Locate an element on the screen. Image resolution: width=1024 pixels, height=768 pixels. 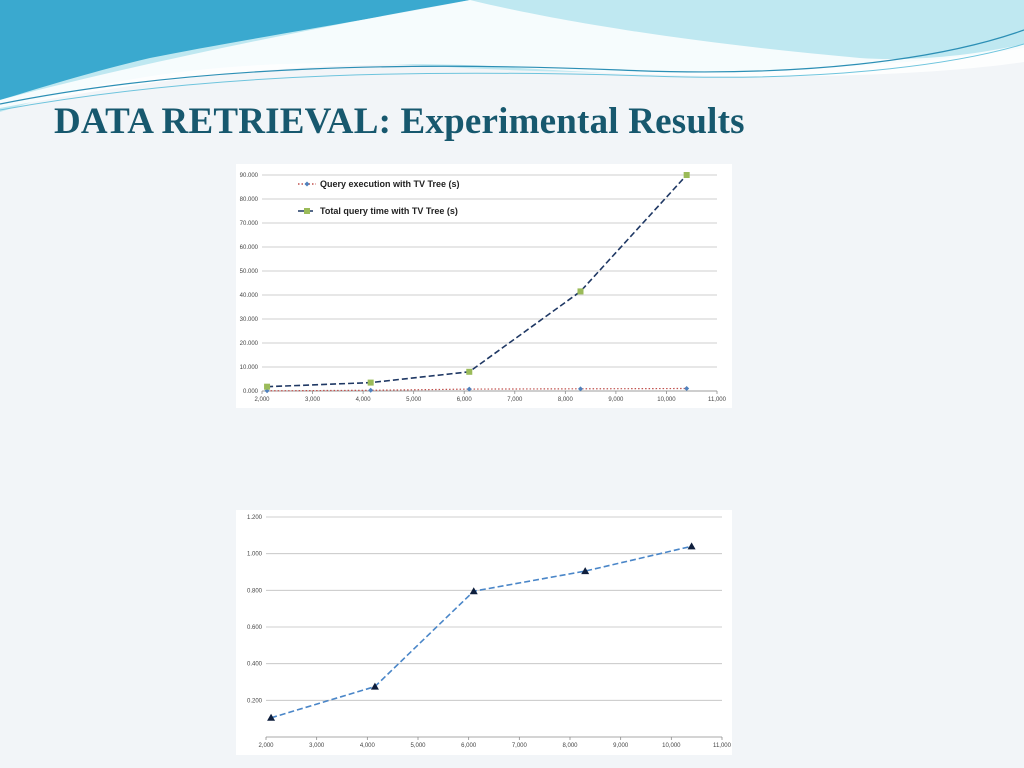
wave-dark-band is located at coordinates (235, 50).